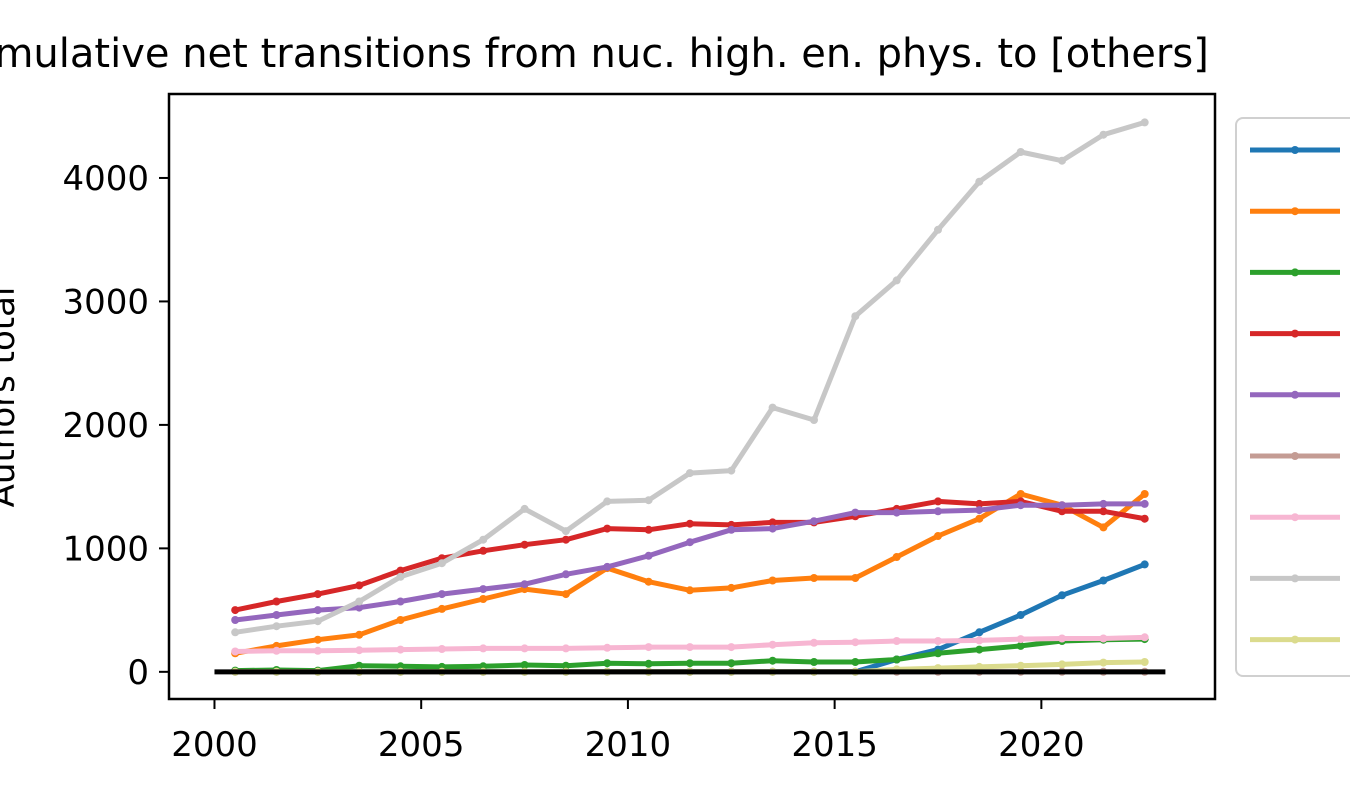  What do you see at coordinates (214, 745) in the screenshot?
I see `x-tick-label: 2000` at bounding box center [214, 745].